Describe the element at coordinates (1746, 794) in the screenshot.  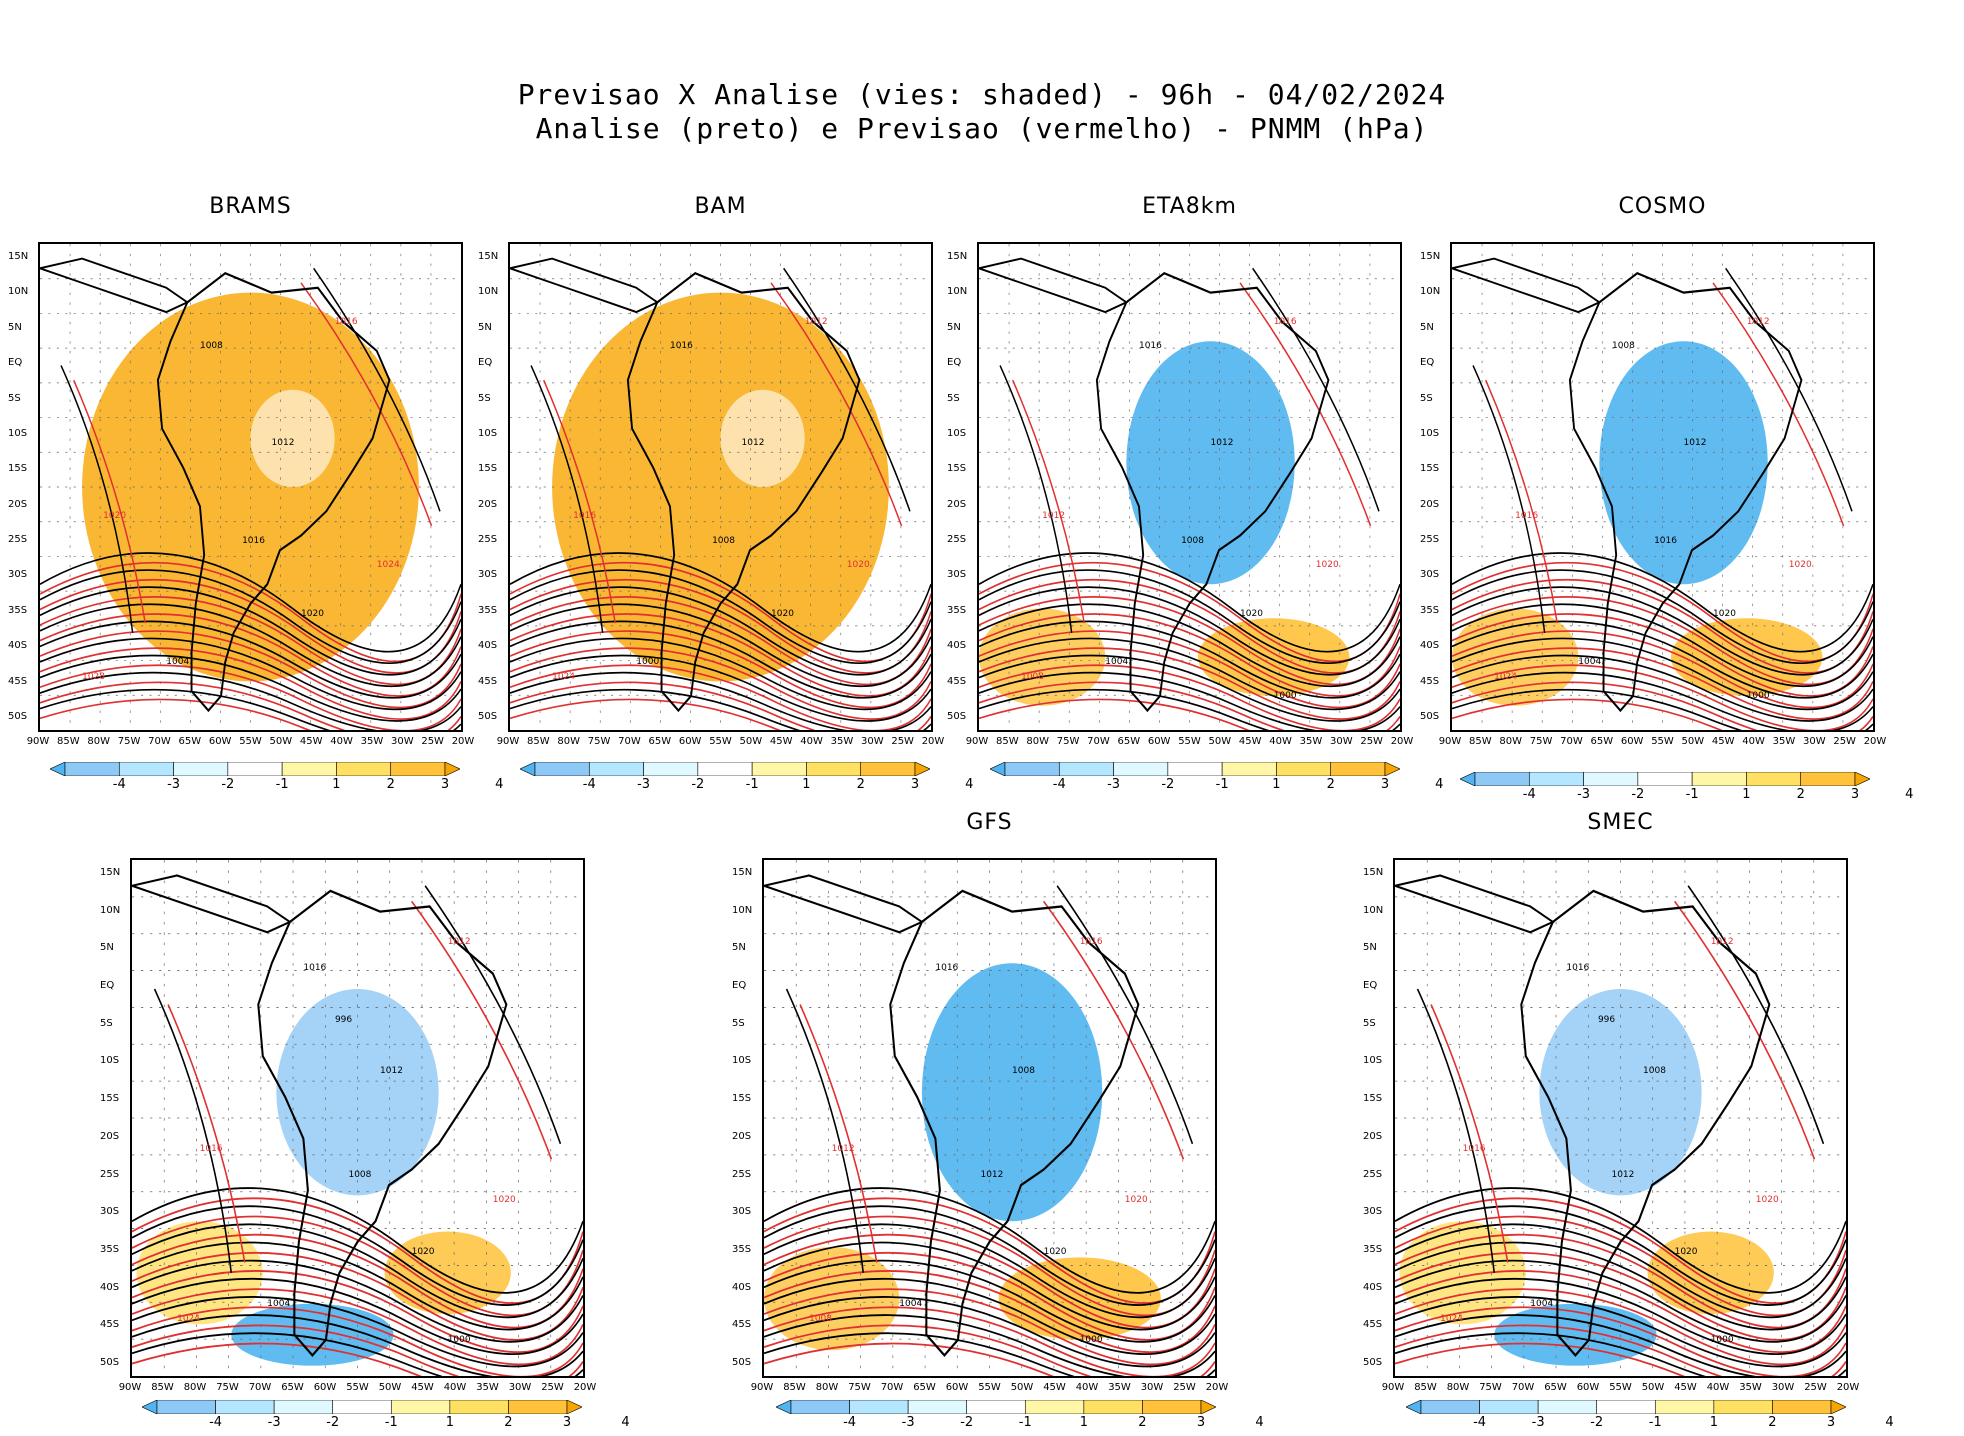
I see `colorbar-tick-label: 1` at that location.